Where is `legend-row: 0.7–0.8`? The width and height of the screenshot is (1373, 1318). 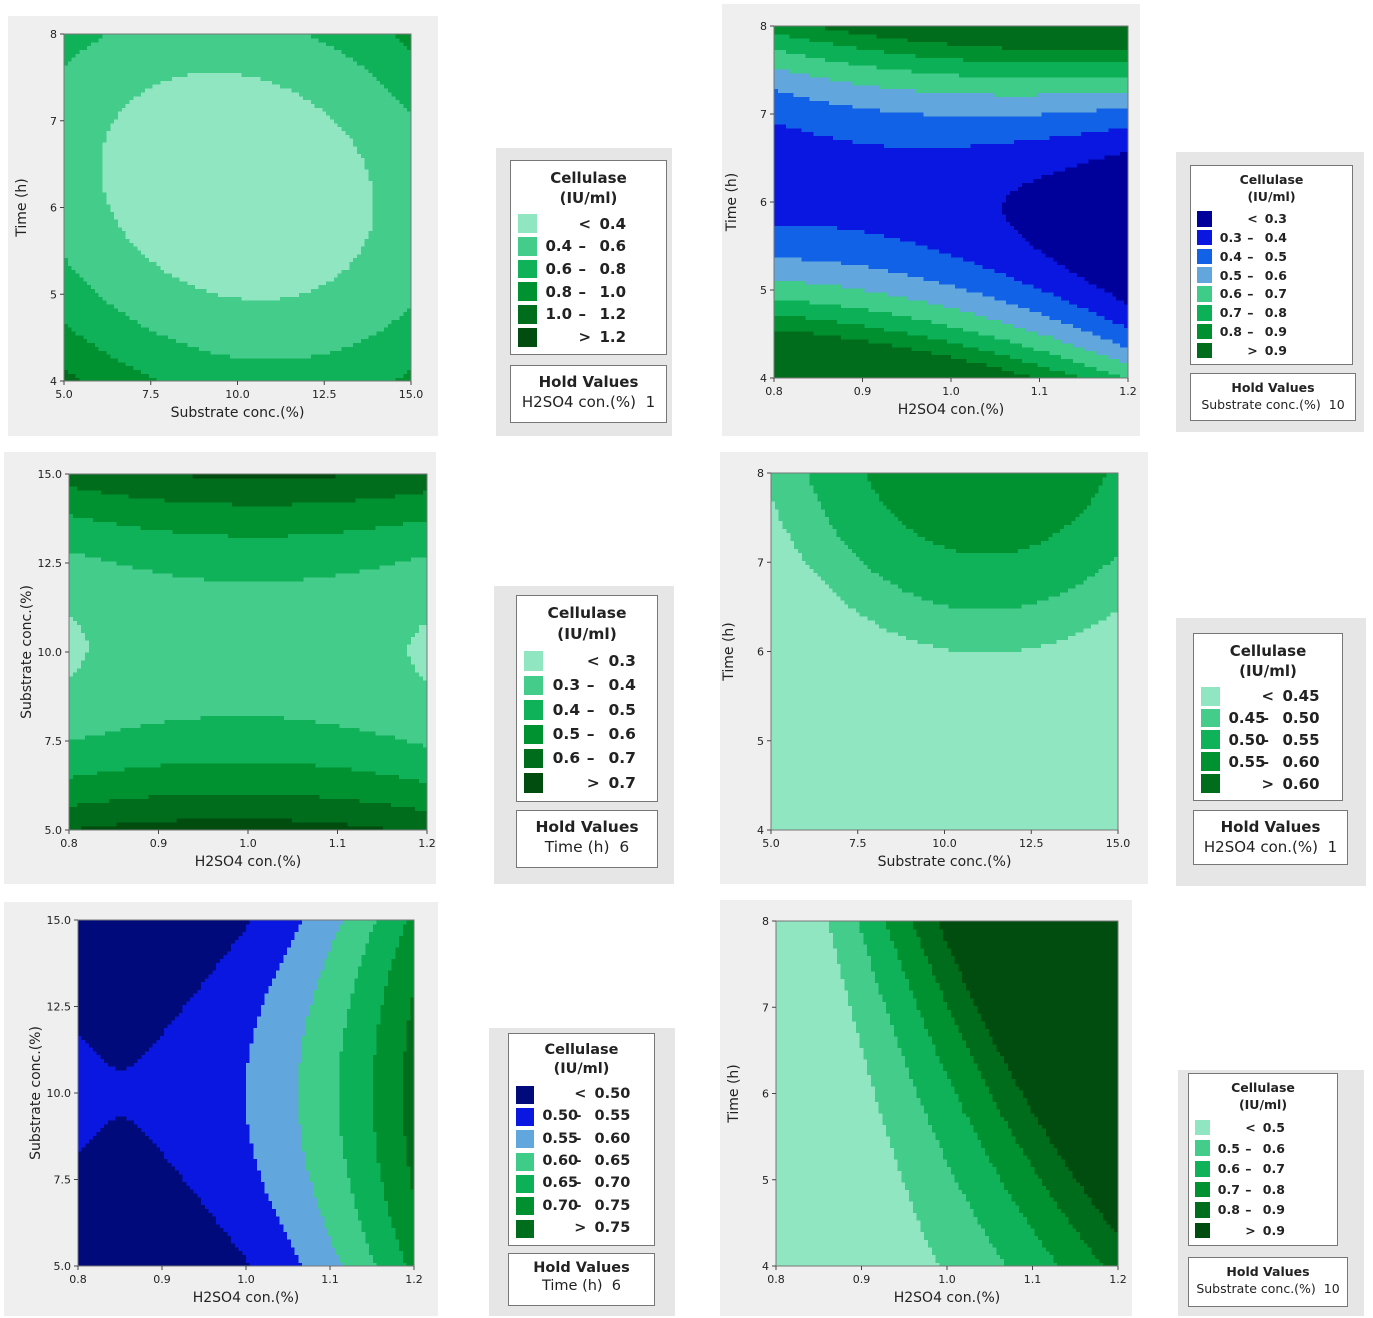 legend-row: 0.7–0.8 is located at coordinates (1263, 1189).